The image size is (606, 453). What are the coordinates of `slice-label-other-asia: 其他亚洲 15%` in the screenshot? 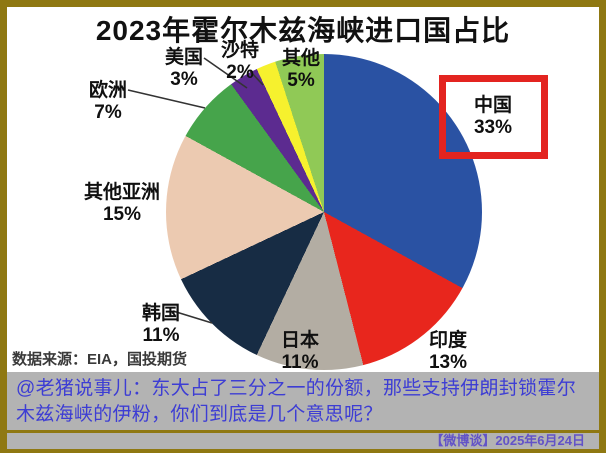 It's located at (122, 204).